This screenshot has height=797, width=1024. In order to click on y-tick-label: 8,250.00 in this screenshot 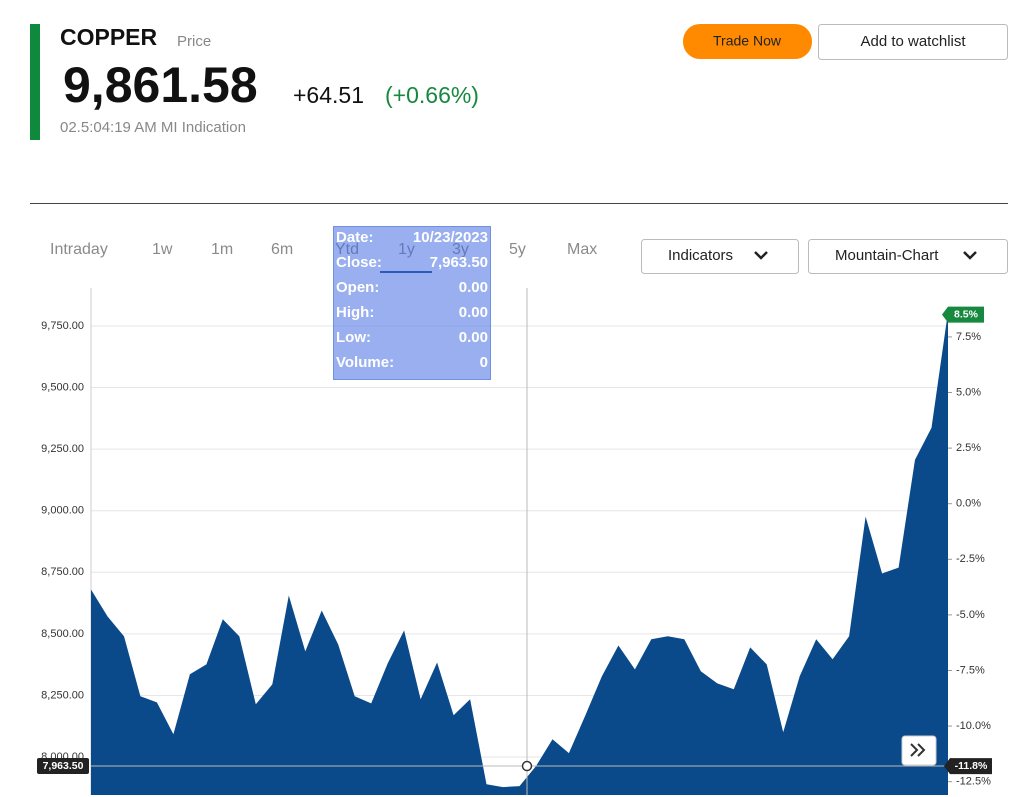, I will do `click(62, 695)`.